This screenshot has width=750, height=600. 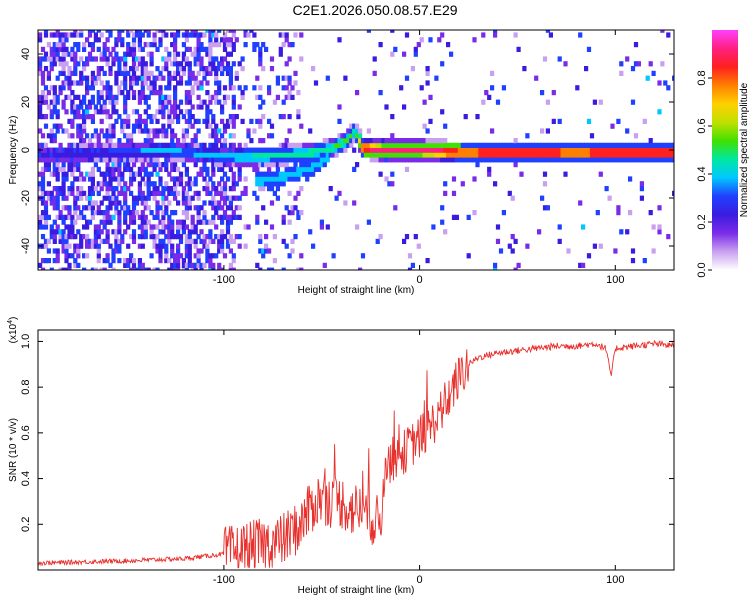 What do you see at coordinates (13, 450) in the screenshot?
I see `snr-ylabel: SNR (10 * v/v)` at bounding box center [13, 450].